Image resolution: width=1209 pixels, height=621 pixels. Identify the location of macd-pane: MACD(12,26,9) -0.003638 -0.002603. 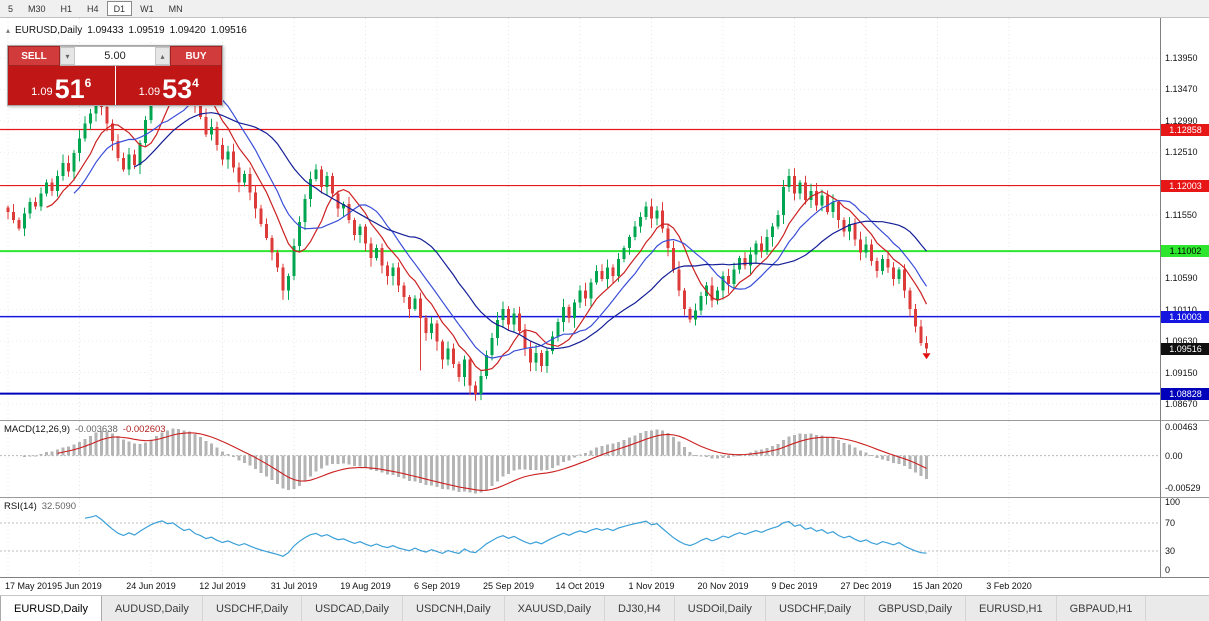
(580, 458).